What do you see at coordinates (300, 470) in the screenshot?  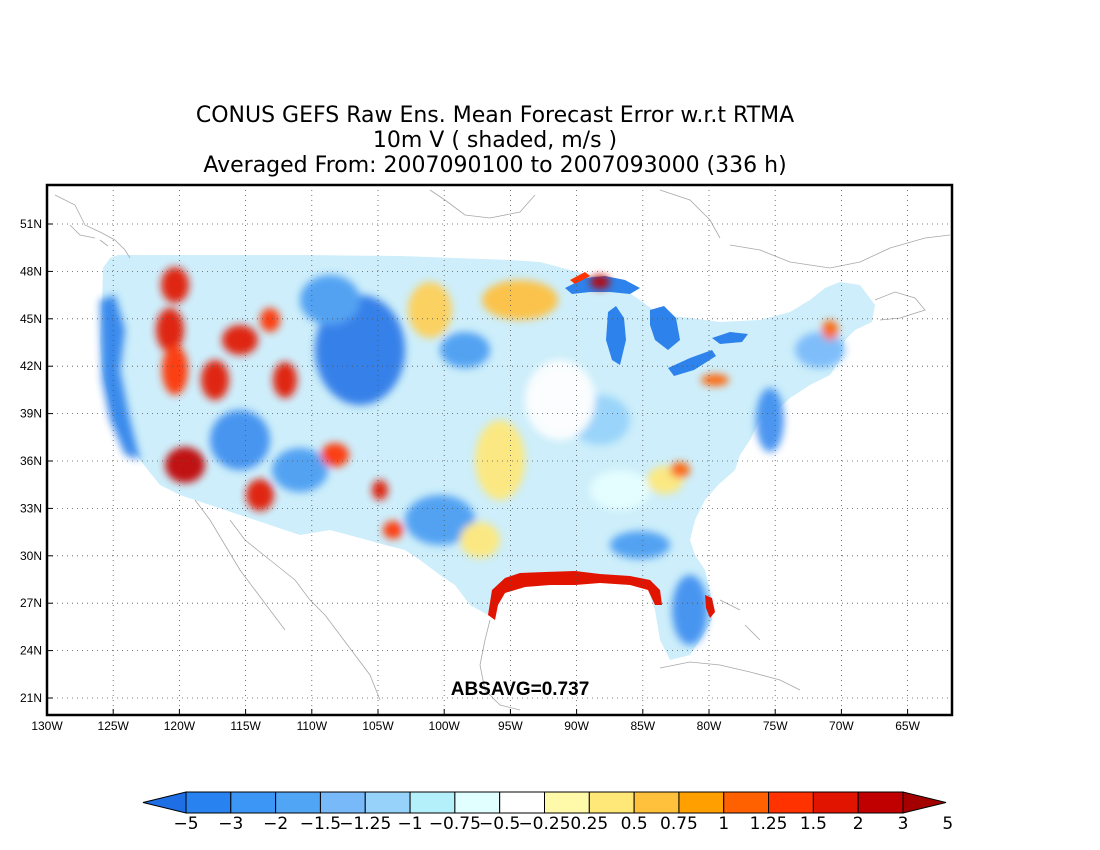 I see `field-blue-southwest` at bounding box center [300, 470].